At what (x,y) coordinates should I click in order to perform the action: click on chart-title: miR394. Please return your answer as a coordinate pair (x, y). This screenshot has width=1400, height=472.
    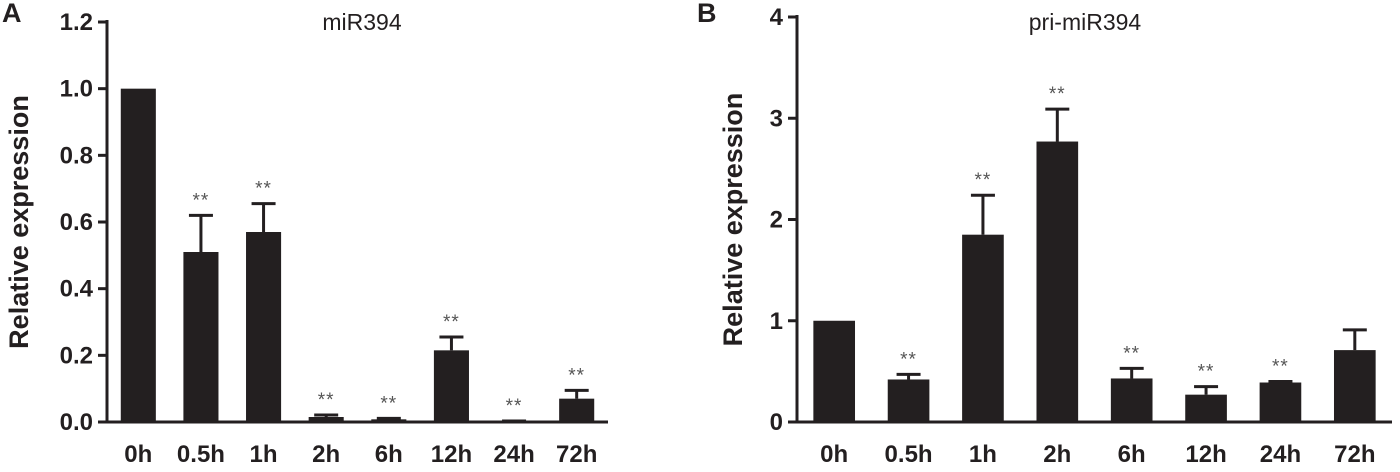
    Looking at the image, I should click on (361, 22).